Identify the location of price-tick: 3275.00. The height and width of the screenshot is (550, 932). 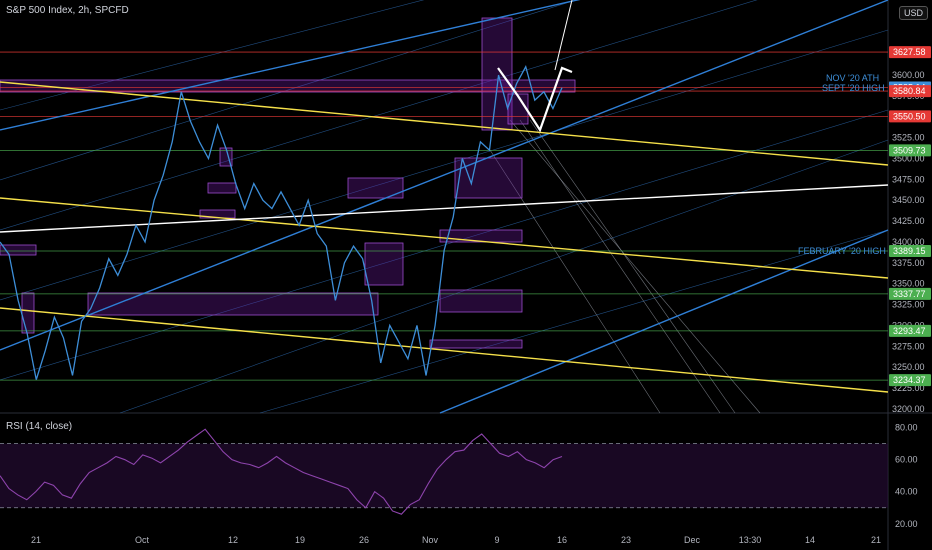
(908, 346).